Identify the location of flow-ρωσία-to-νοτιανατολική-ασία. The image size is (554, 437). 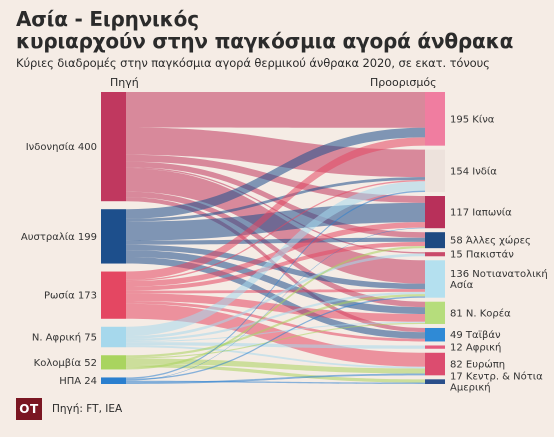
(275, 291).